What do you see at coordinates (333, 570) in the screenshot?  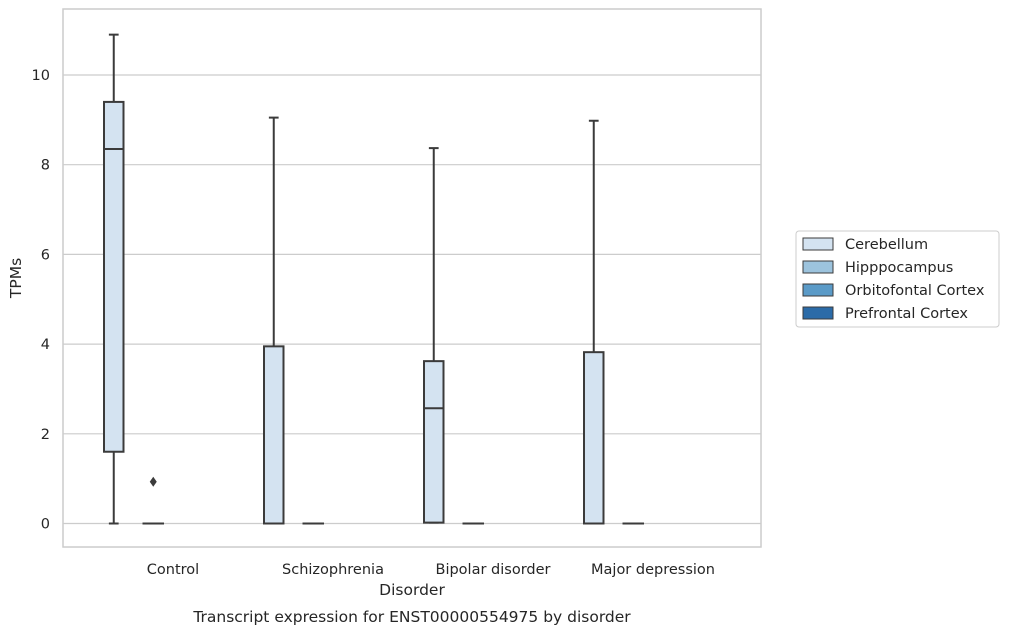 I see `x-tick-label: Schizophrenia` at bounding box center [333, 570].